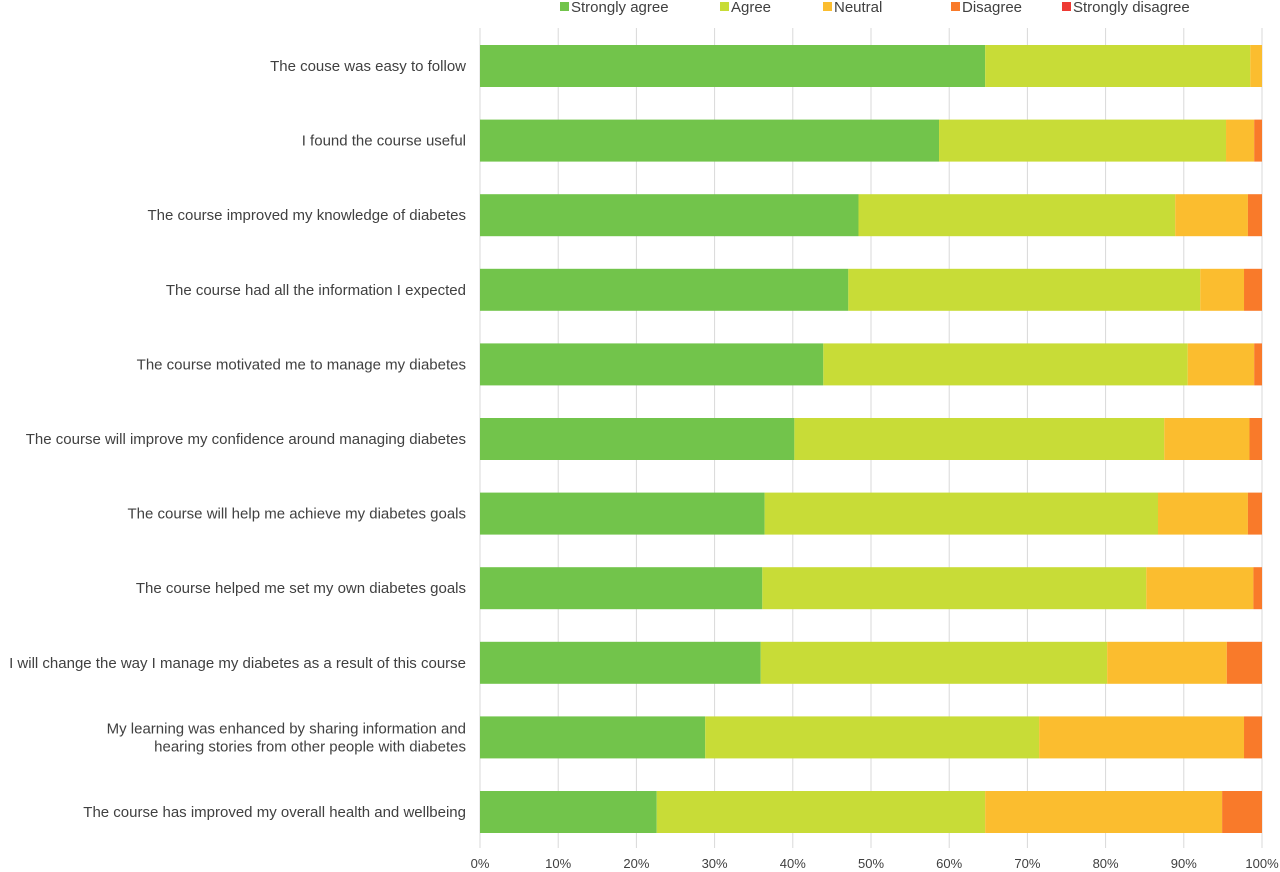  I want to click on x-tick-label: 90%, so click(1184, 863).